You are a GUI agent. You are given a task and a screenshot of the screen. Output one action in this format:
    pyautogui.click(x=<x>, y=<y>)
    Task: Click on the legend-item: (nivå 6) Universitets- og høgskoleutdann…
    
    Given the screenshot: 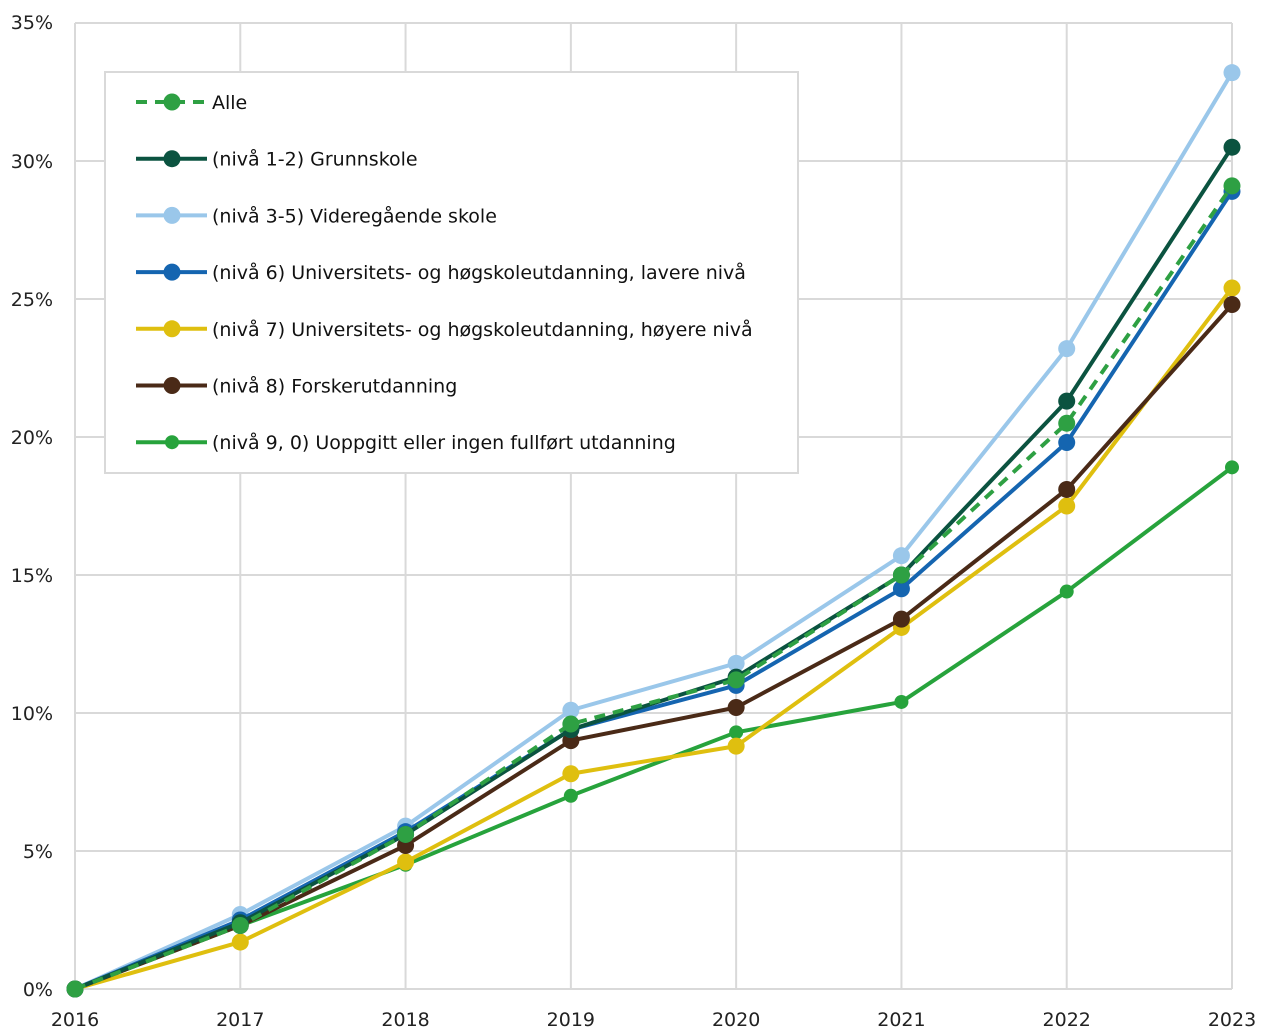 What is the action you would take?
    pyautogui.click(x=441, y=272)
    